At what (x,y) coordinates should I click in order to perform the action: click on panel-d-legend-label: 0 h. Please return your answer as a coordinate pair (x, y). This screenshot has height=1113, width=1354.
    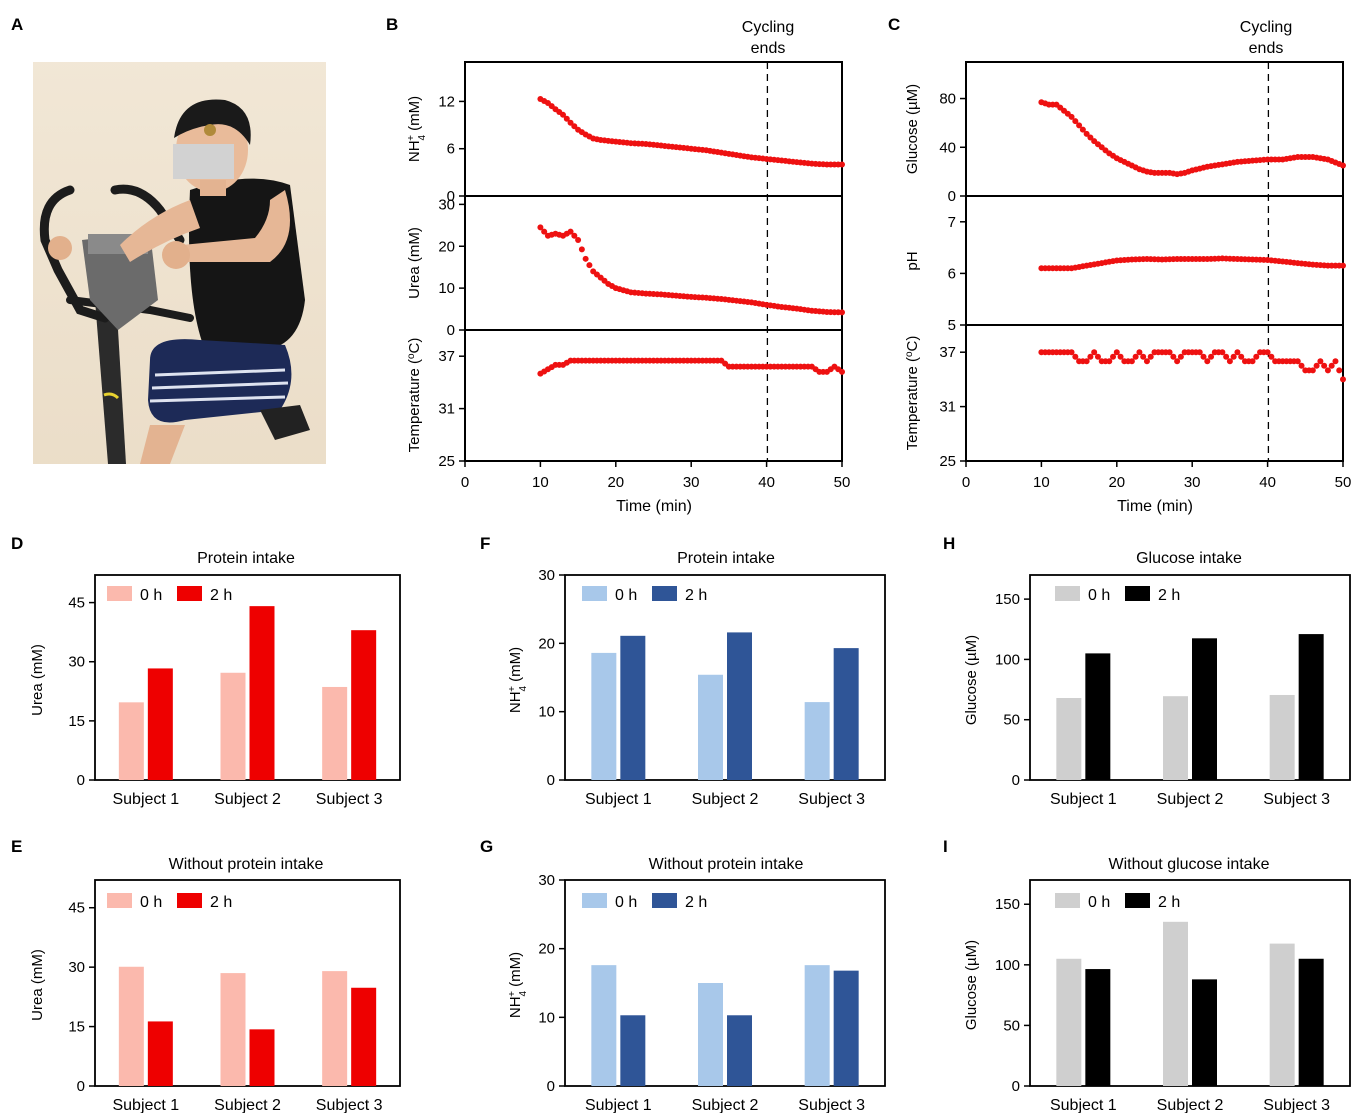
    Looking at the image, I should click on (151, 595).